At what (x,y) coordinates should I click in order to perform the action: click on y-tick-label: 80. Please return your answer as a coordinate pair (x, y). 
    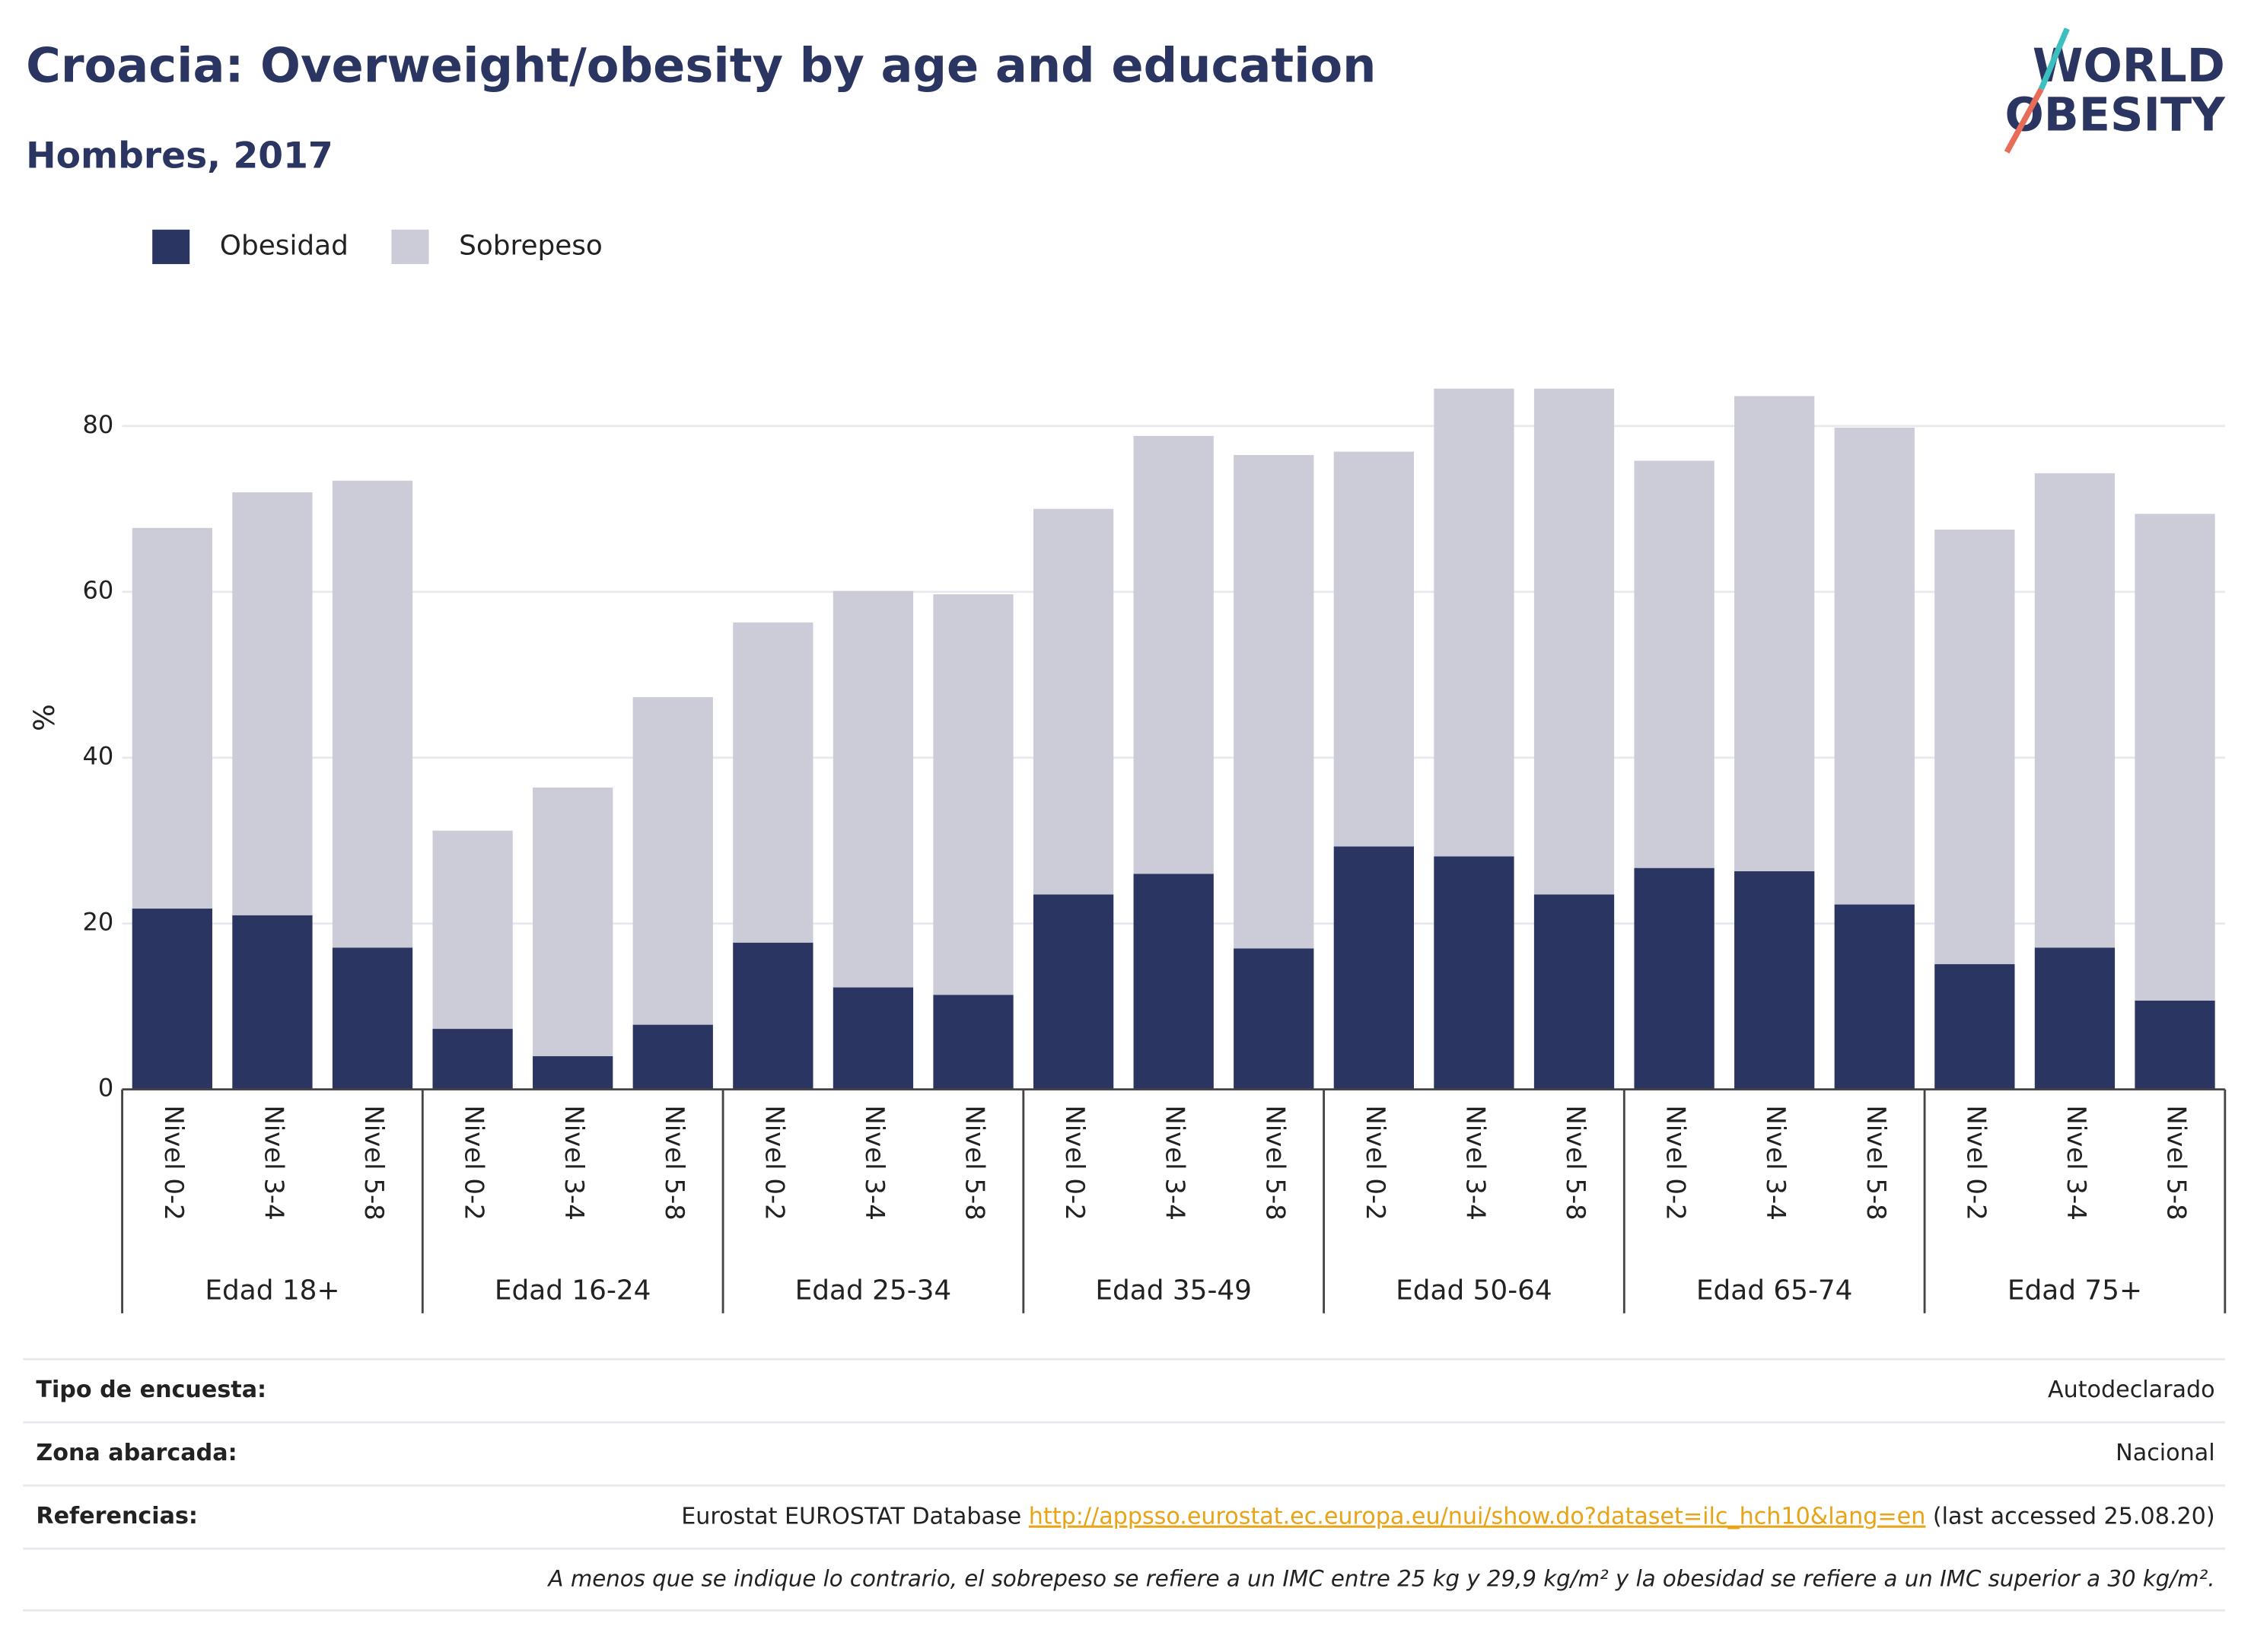
    Looking at the image, I should click on (97, 425).